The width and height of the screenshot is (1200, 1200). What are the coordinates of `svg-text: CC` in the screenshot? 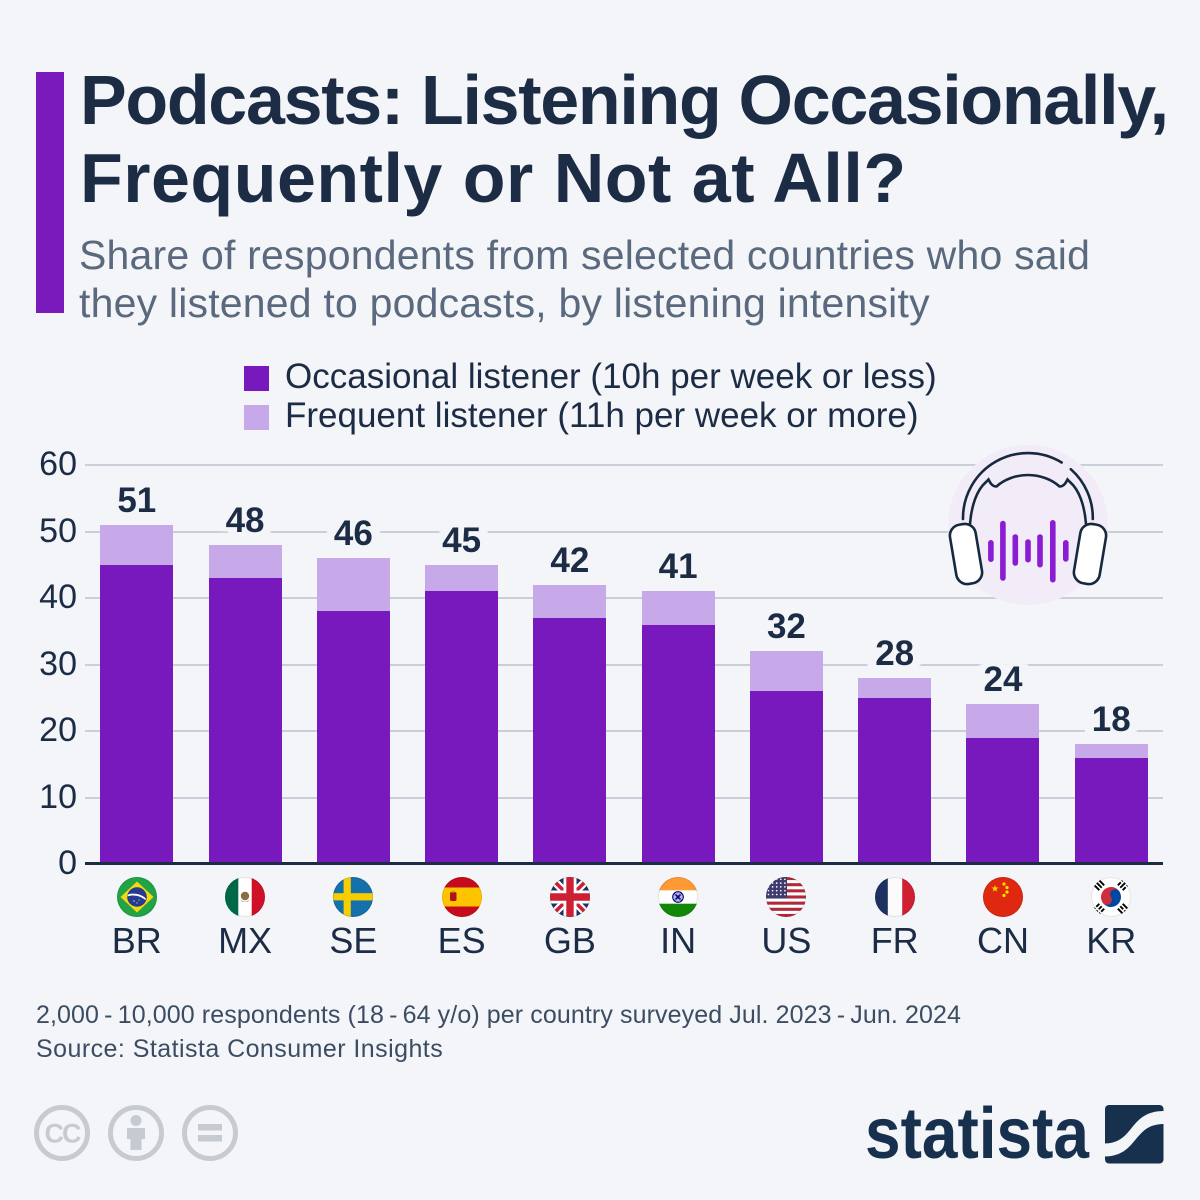 It's located at (63, 1134).